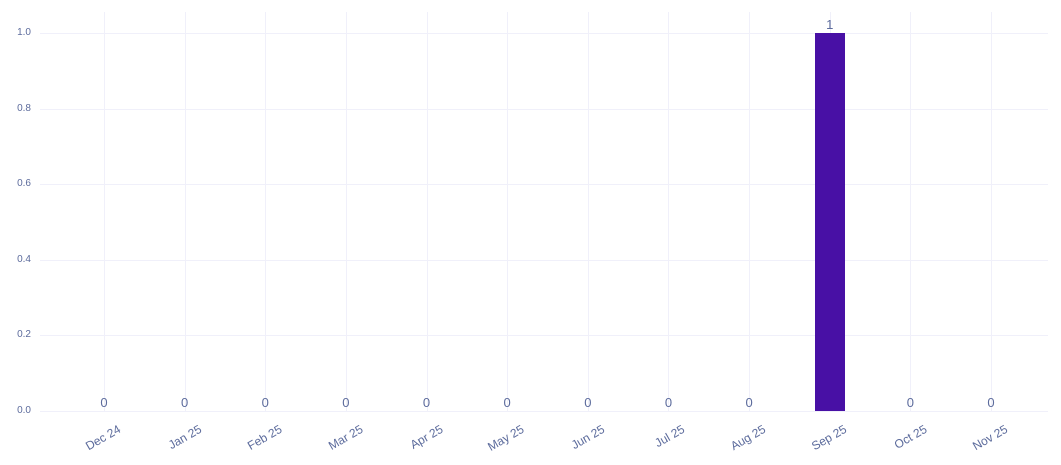  Describe the element at coordinates (264, 437) in the screenshot. I see `x-tick-label: Feb 25` at that location.